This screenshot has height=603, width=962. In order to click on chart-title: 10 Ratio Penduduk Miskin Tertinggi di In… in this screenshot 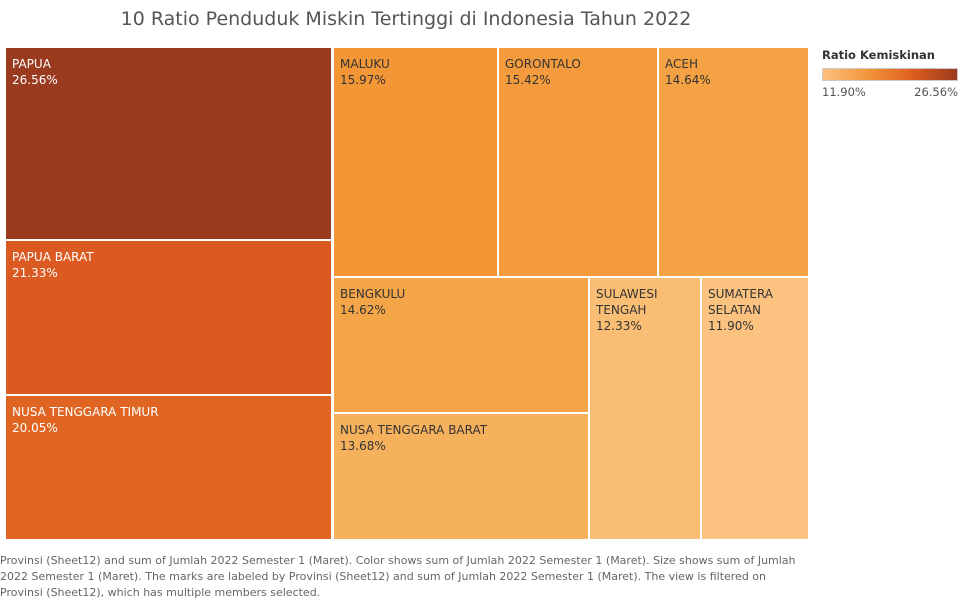, I will do `click(406, 19)`.